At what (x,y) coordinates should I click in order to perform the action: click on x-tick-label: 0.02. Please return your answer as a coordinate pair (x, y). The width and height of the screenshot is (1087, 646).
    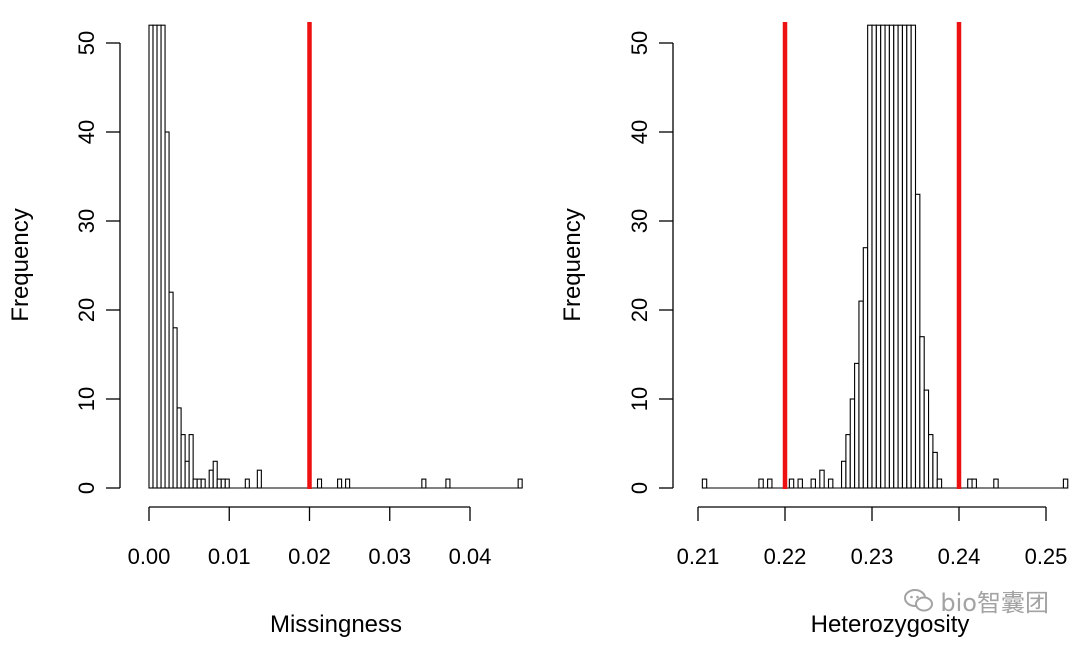
    Looking at the image, I should click on (309, 556).